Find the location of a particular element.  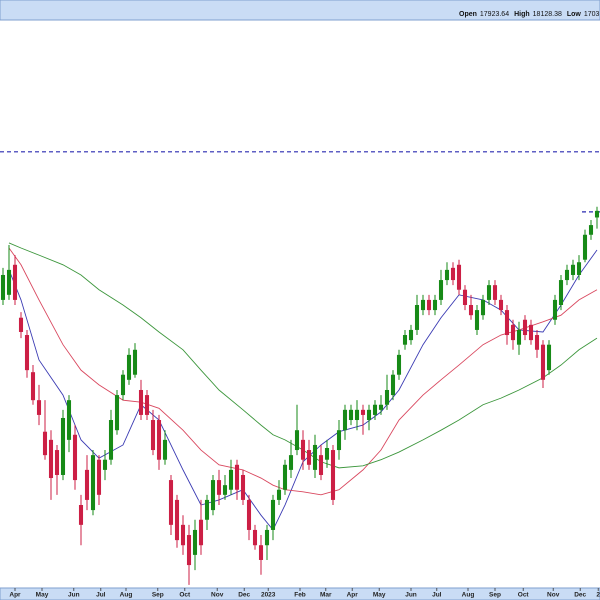

readout-value: 1703 is located at coordinates (592, 14).